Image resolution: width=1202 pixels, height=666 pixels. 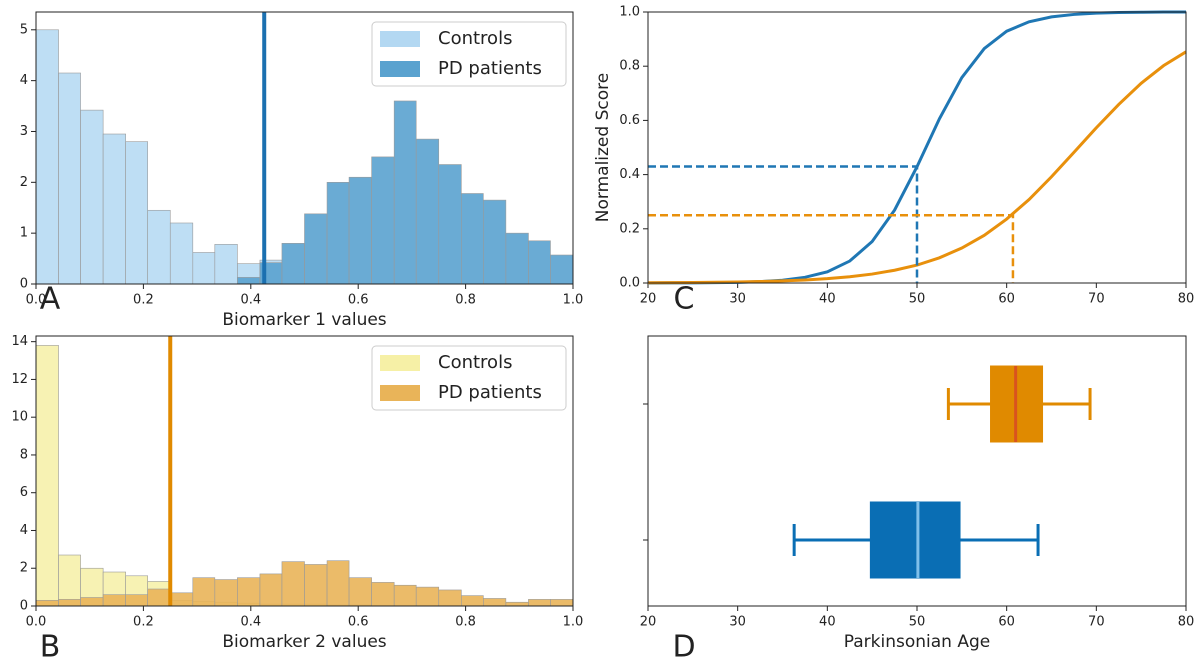 I want to click on y-tick-label: 5, so click(x=24, y=29).